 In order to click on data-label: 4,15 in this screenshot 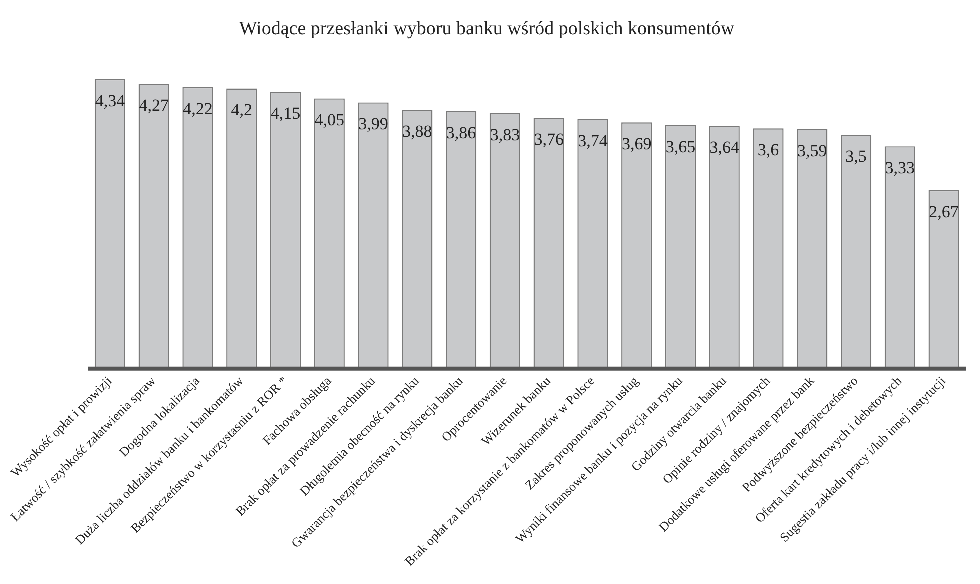, I will do `click(285, 114)`.